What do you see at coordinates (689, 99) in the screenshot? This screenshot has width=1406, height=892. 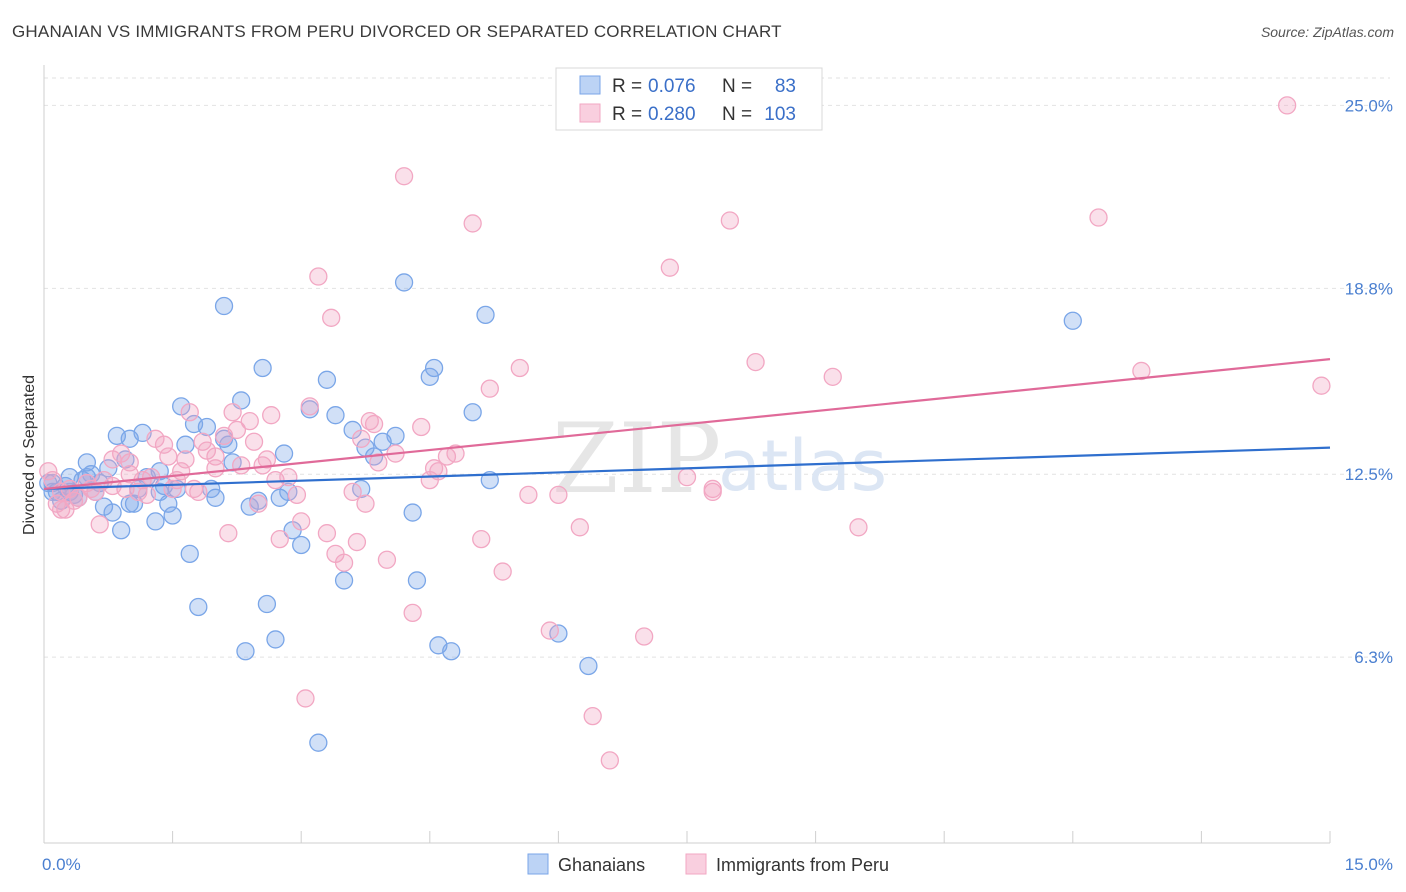 I see `stats-legend: R = 0.076 N = 83 R = 0.280 N = 103` at bounding box center [689, 99].